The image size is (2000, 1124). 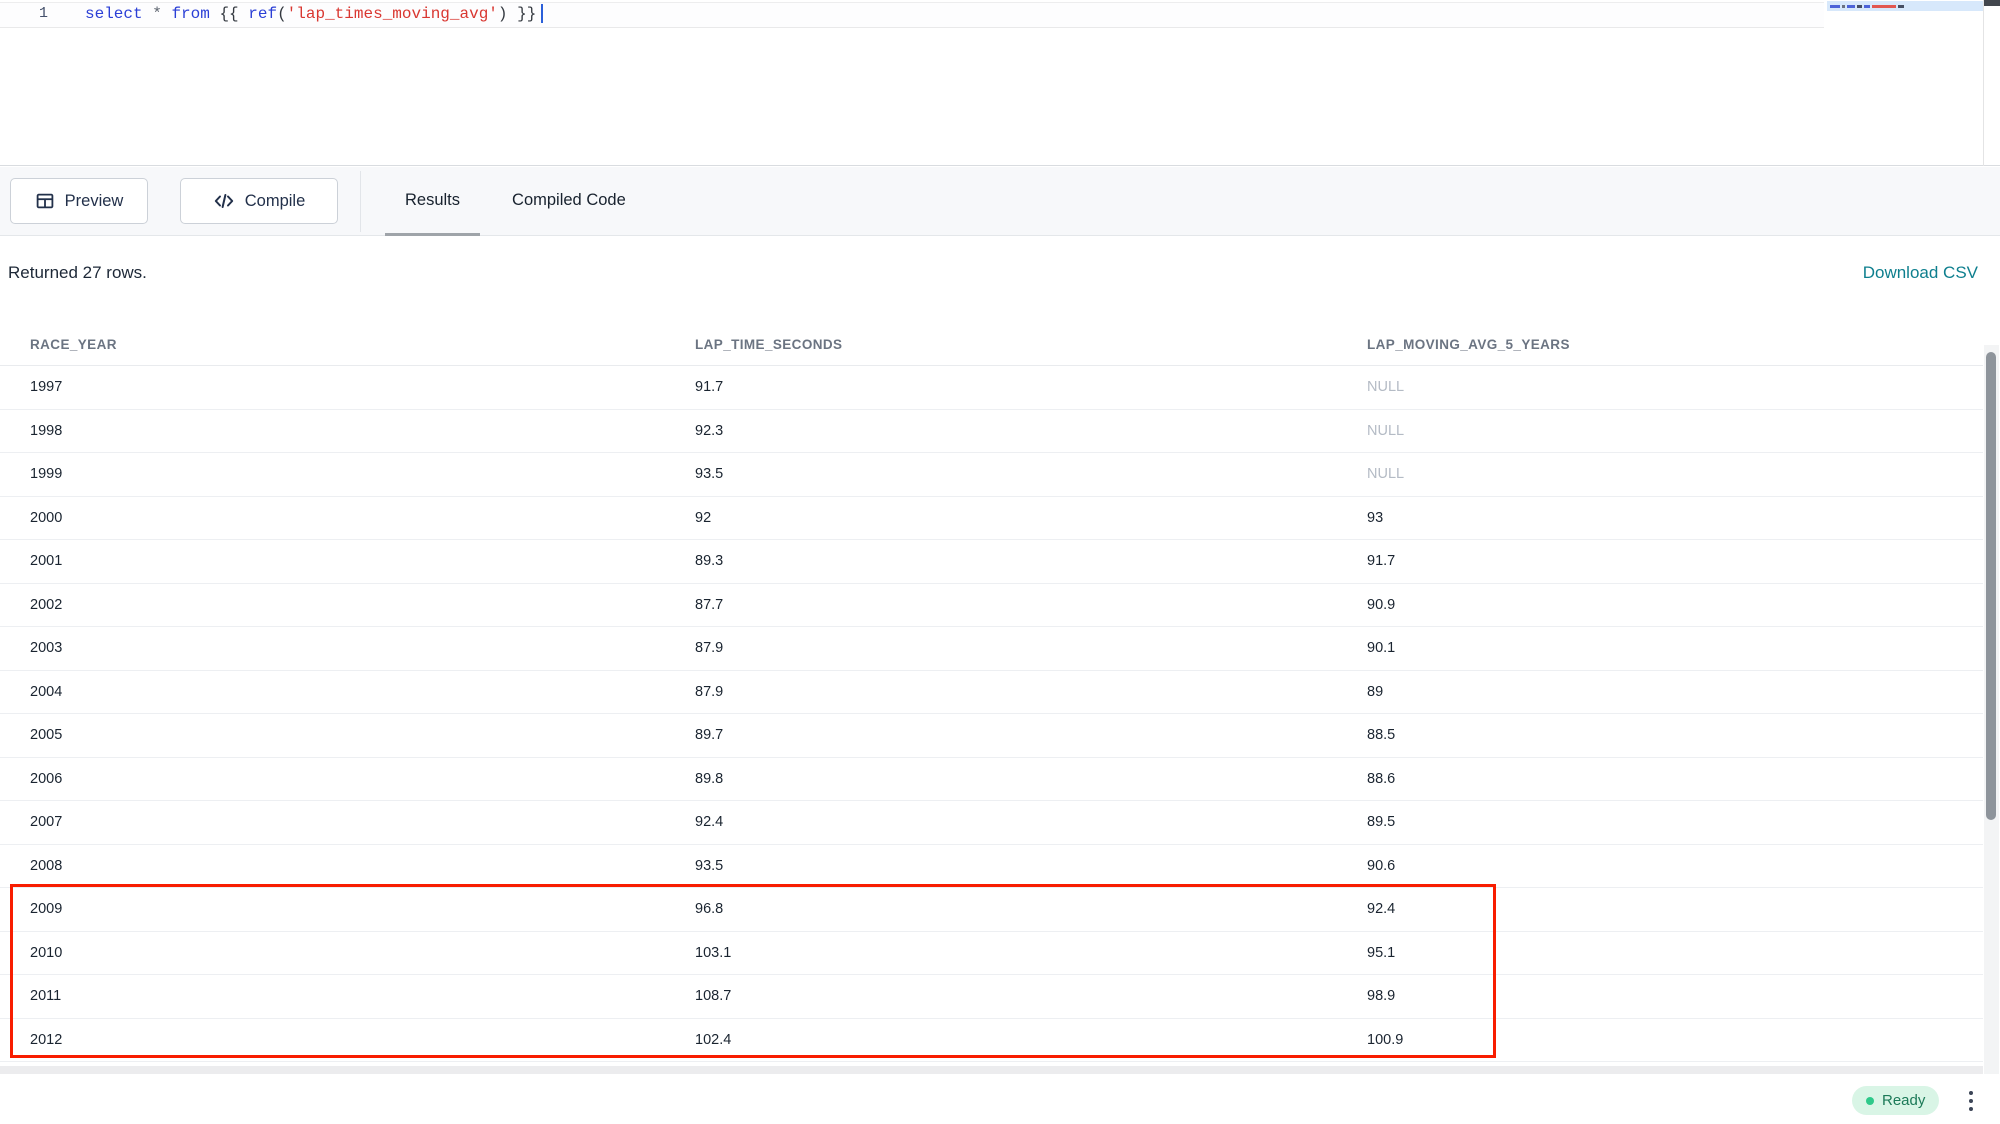 What do you see at coordinates (1381, 778) in the screenshot?
I see `table-cell: 88.6` at bounding box center [1381, 778].